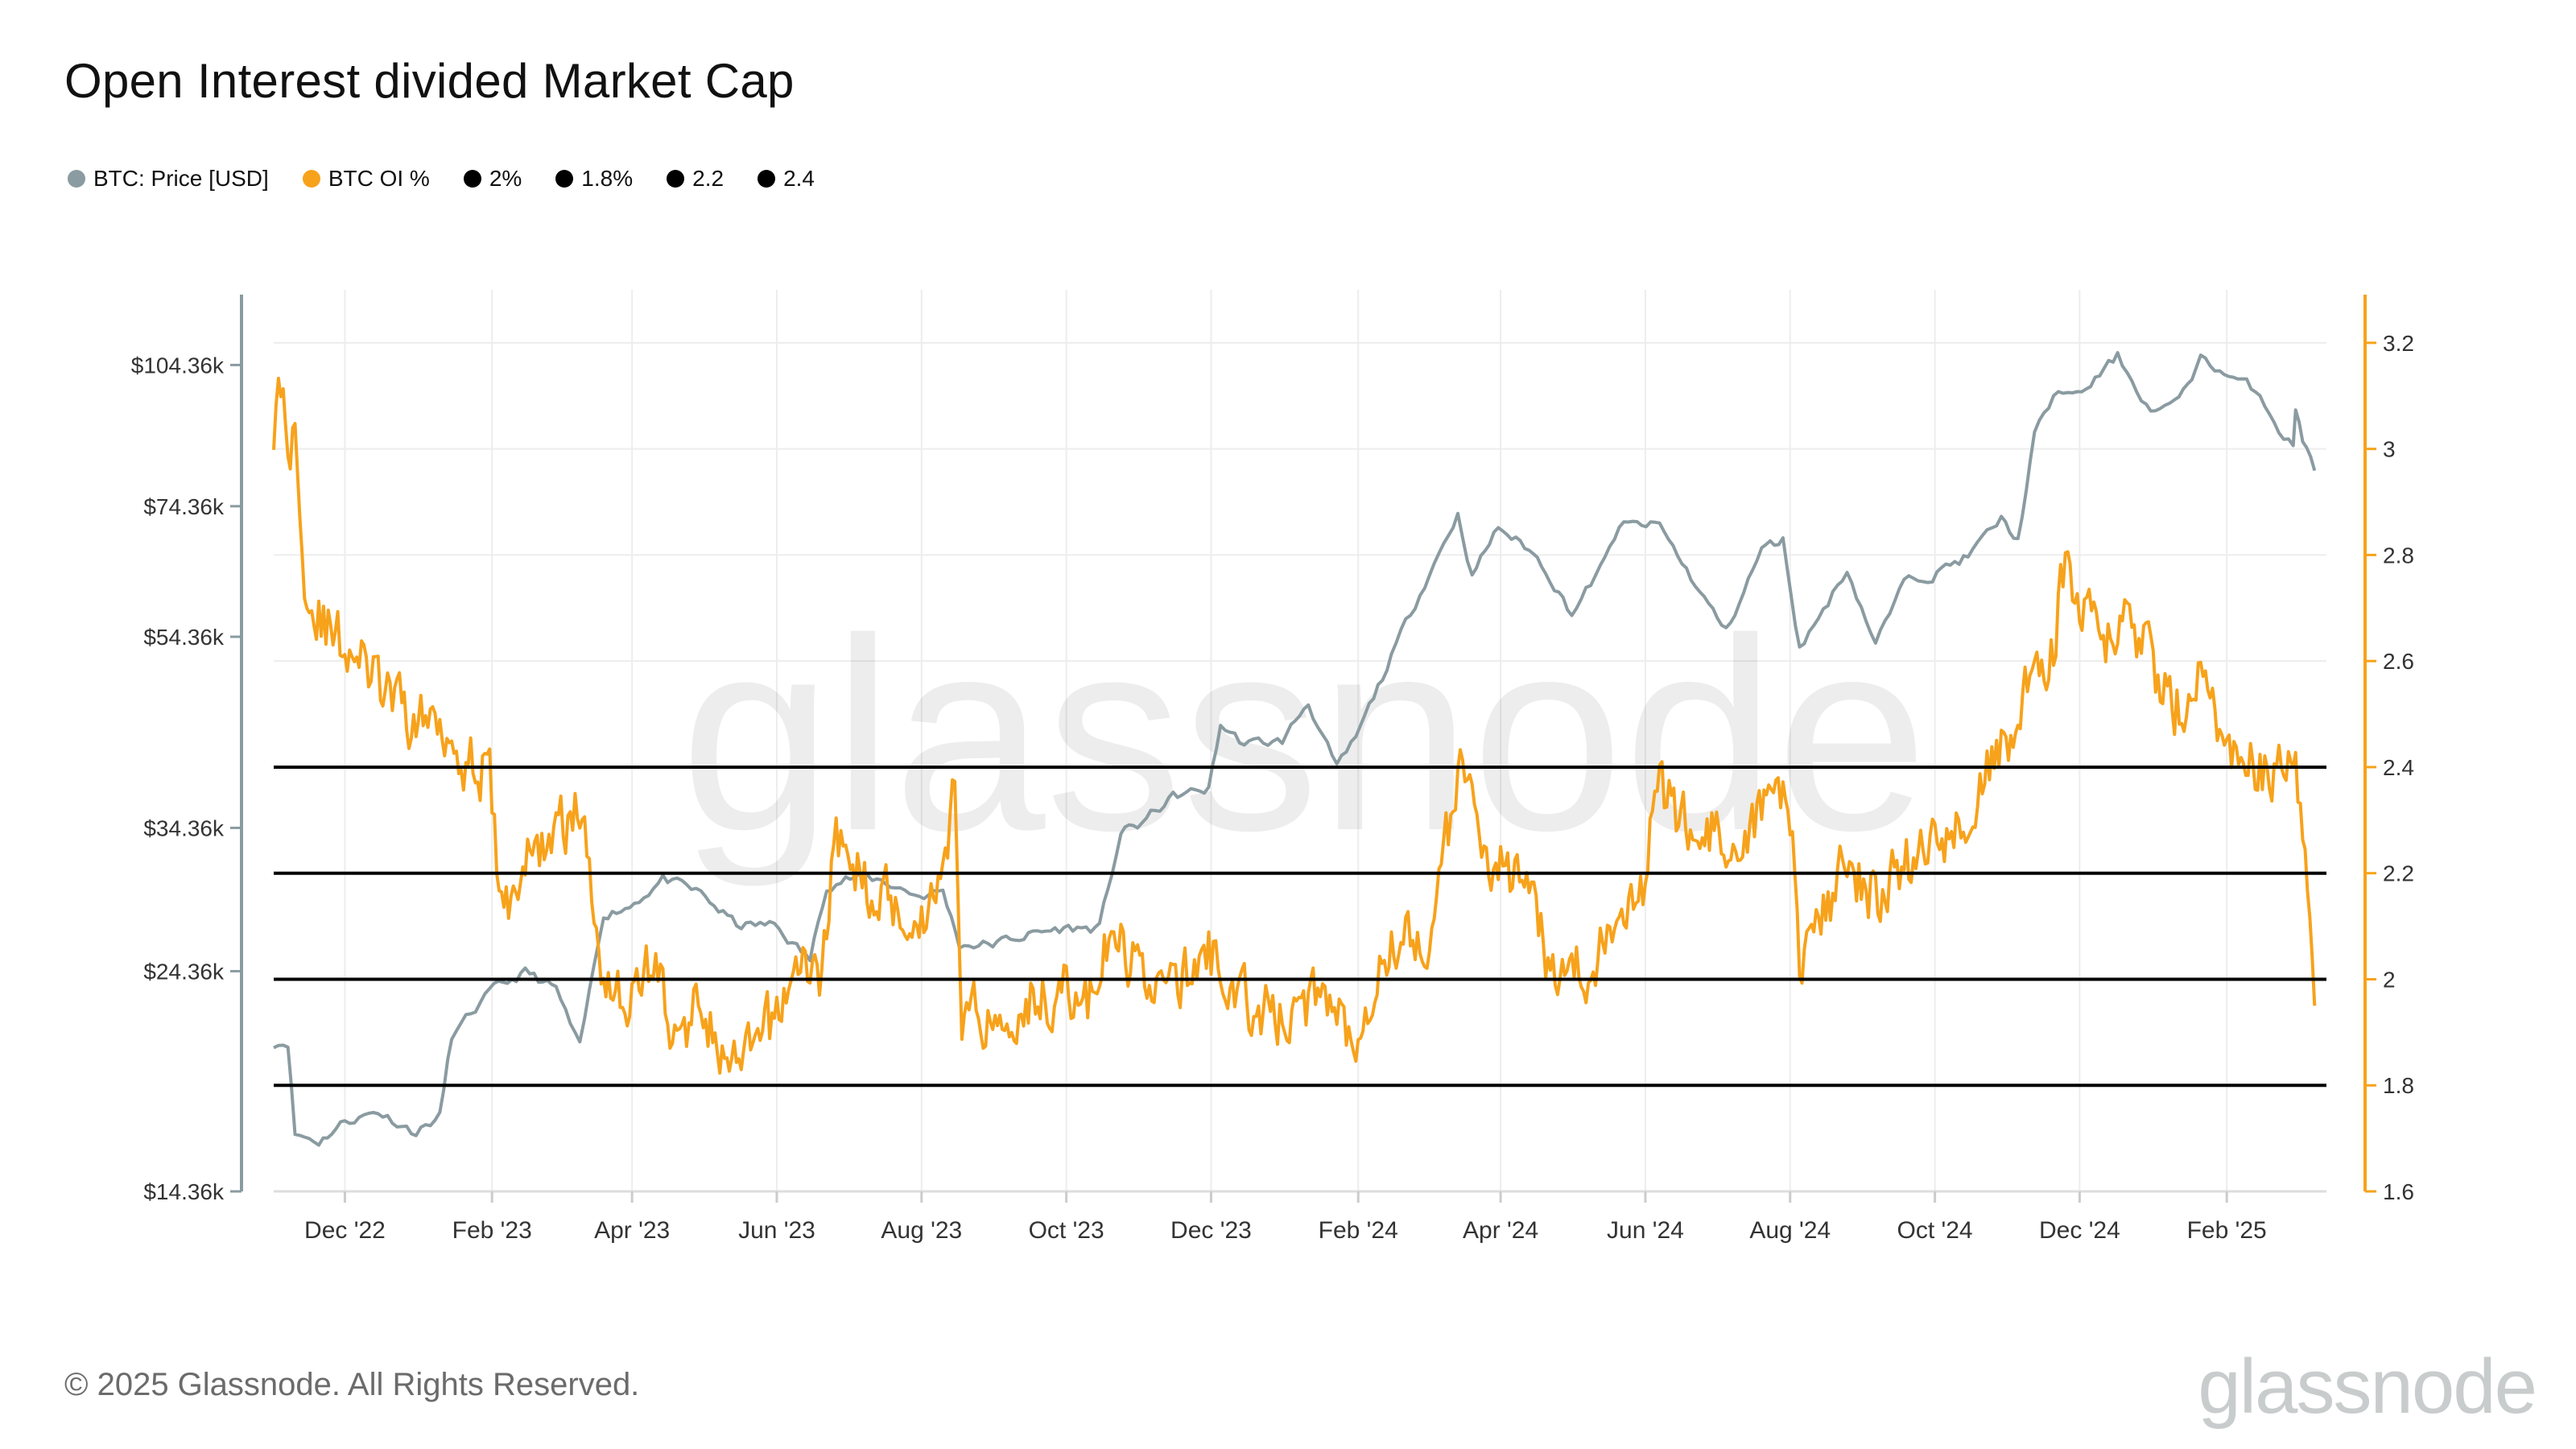  I want to click on x-axis-label: Jun '23, so click(776, 1230).